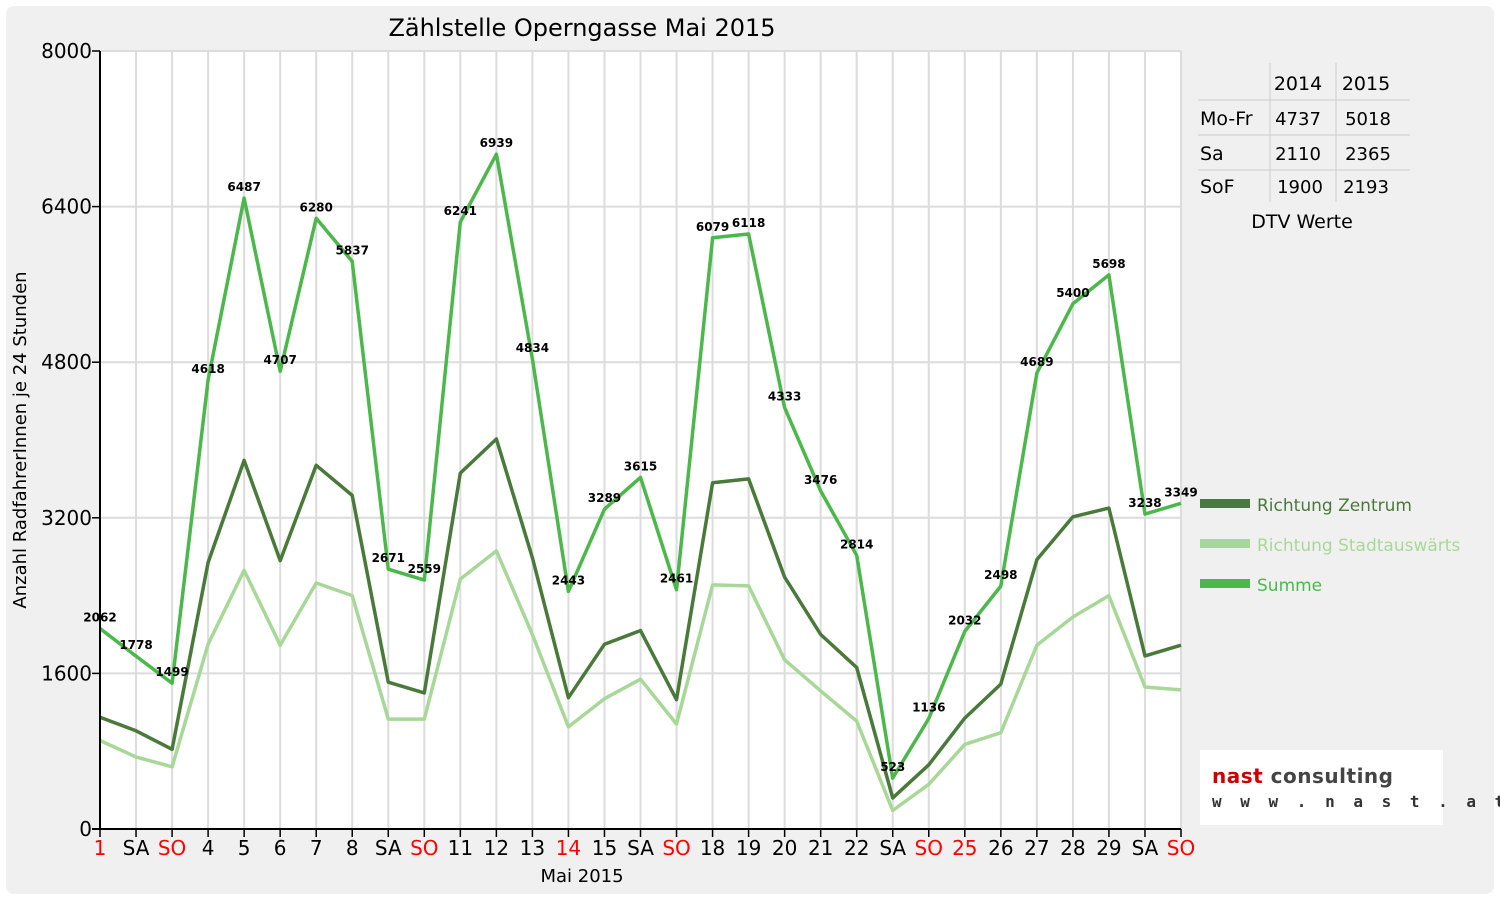 The height and width of the screenshot is (900, 1500). I want to click on y-axis-label: Anzahl RadfahrerInnen je 24 Stunden, so click(20, 439).